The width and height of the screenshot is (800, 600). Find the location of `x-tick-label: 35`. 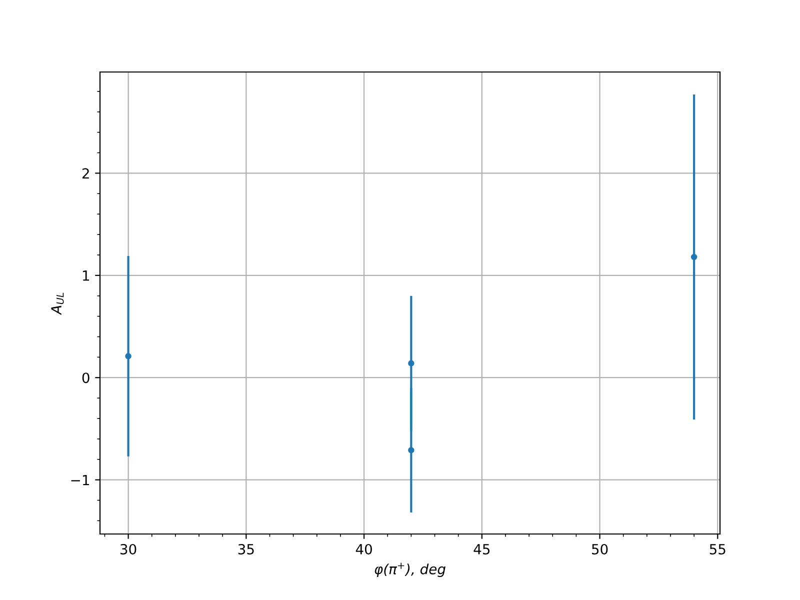

x-tick-label: 35 is located at coordinates (246, 549).